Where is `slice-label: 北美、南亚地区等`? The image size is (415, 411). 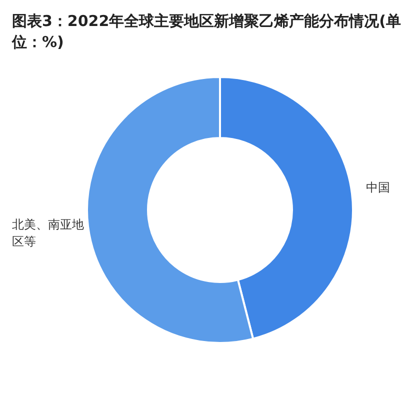 slice-label: 北美、南亚地区等 is located at coordinates (48, 232).